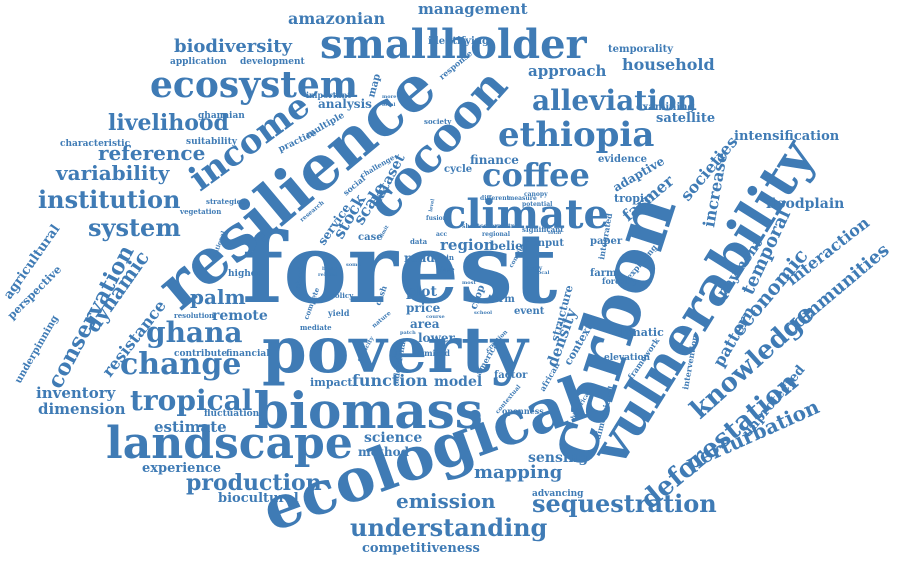 The width and height of the screenshot is (900, 562). I want to click on cloud-word: alleviation, so click(614, 100).